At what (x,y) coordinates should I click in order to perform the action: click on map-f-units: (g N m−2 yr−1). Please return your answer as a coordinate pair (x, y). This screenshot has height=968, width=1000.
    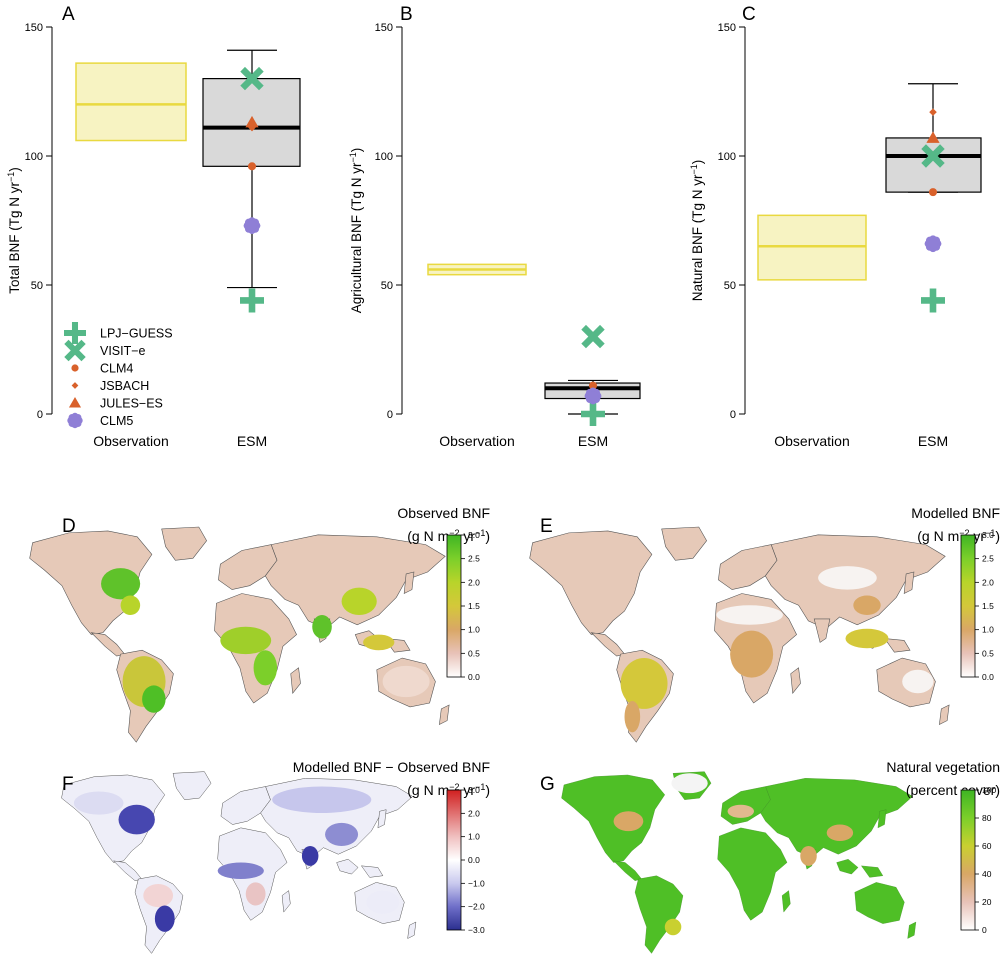
    Looking at the image, I should click on (448, 790).